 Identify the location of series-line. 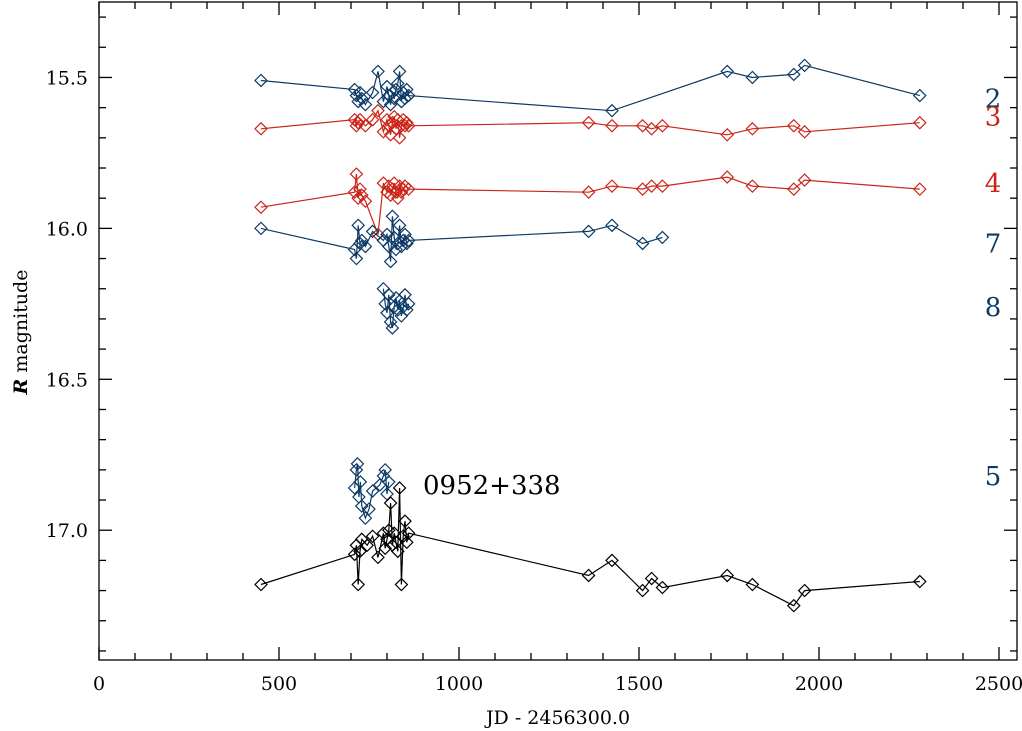
(590, 123).